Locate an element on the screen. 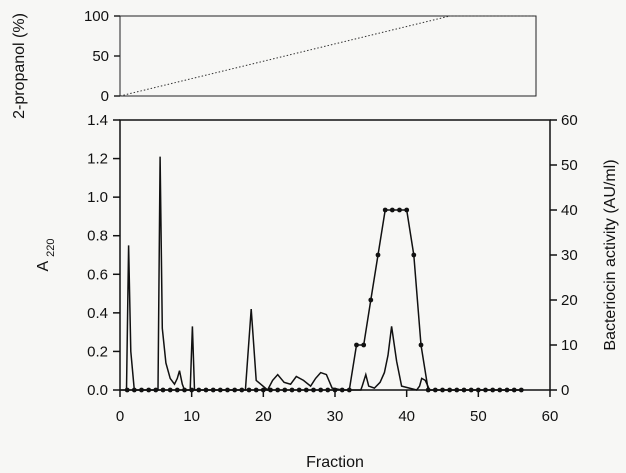 Image resolution: width=626 pixels, height=473 pixels. right-y-tick-label: 0 is located at coordinates (565, 390).